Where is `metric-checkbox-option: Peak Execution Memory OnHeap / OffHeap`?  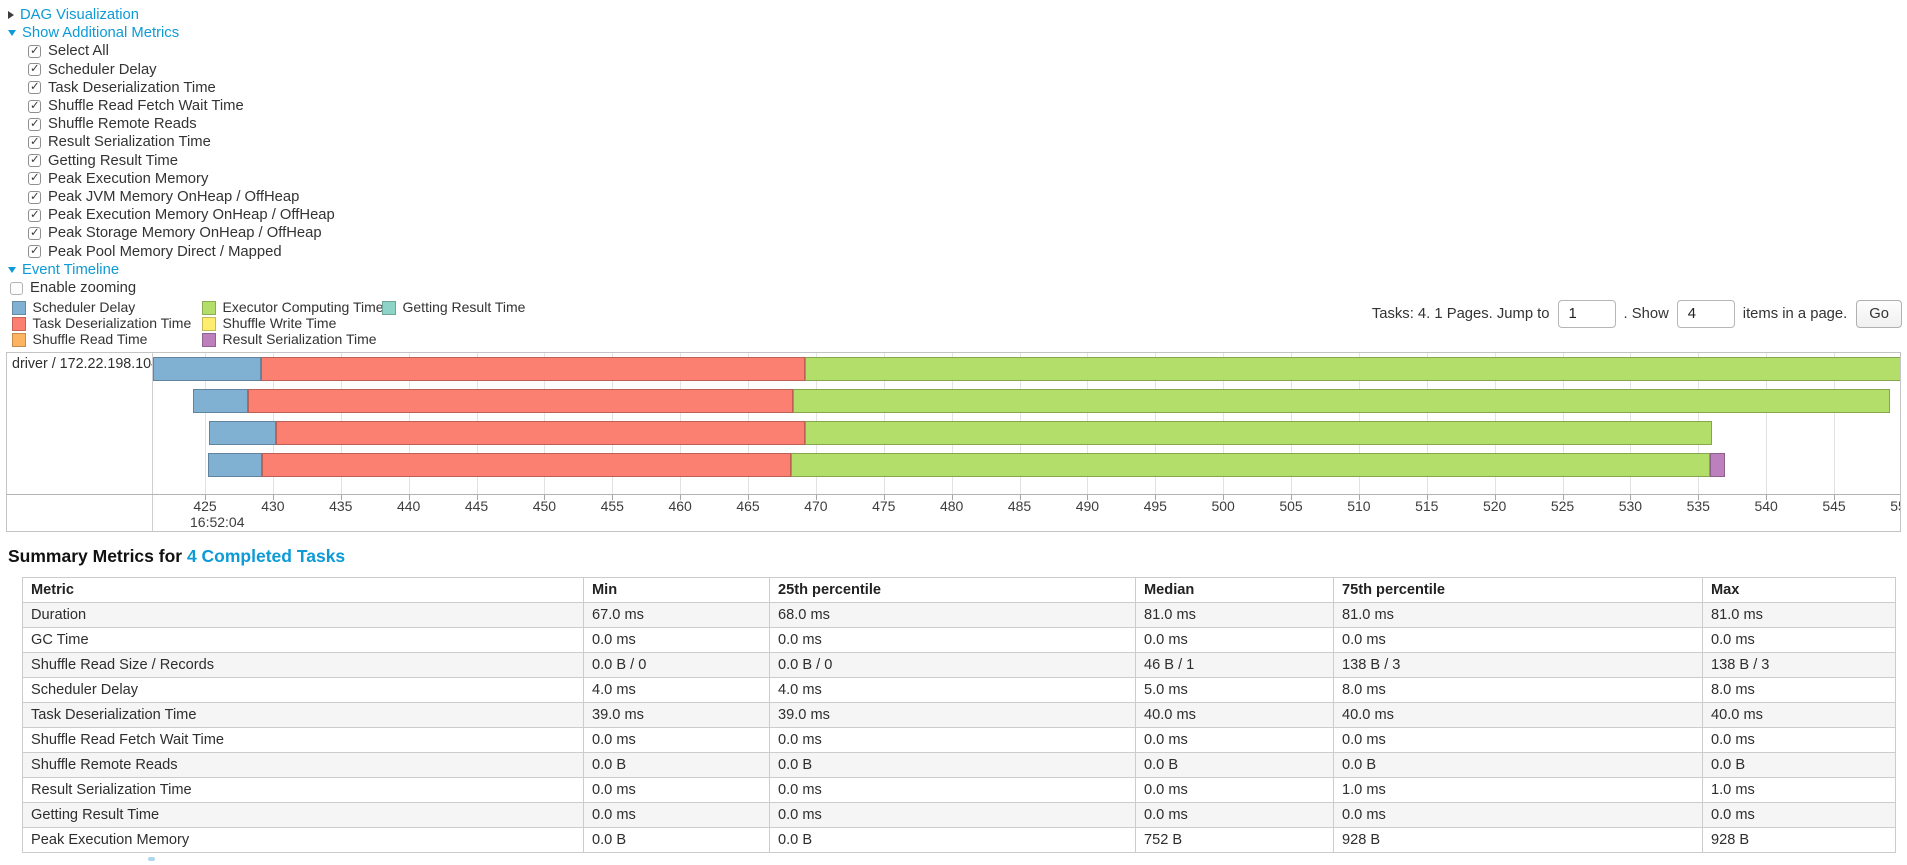
metric-checkbox-option: Peak Execution Memory OnHeap / OffHeap is located at coordinates (957, 215).